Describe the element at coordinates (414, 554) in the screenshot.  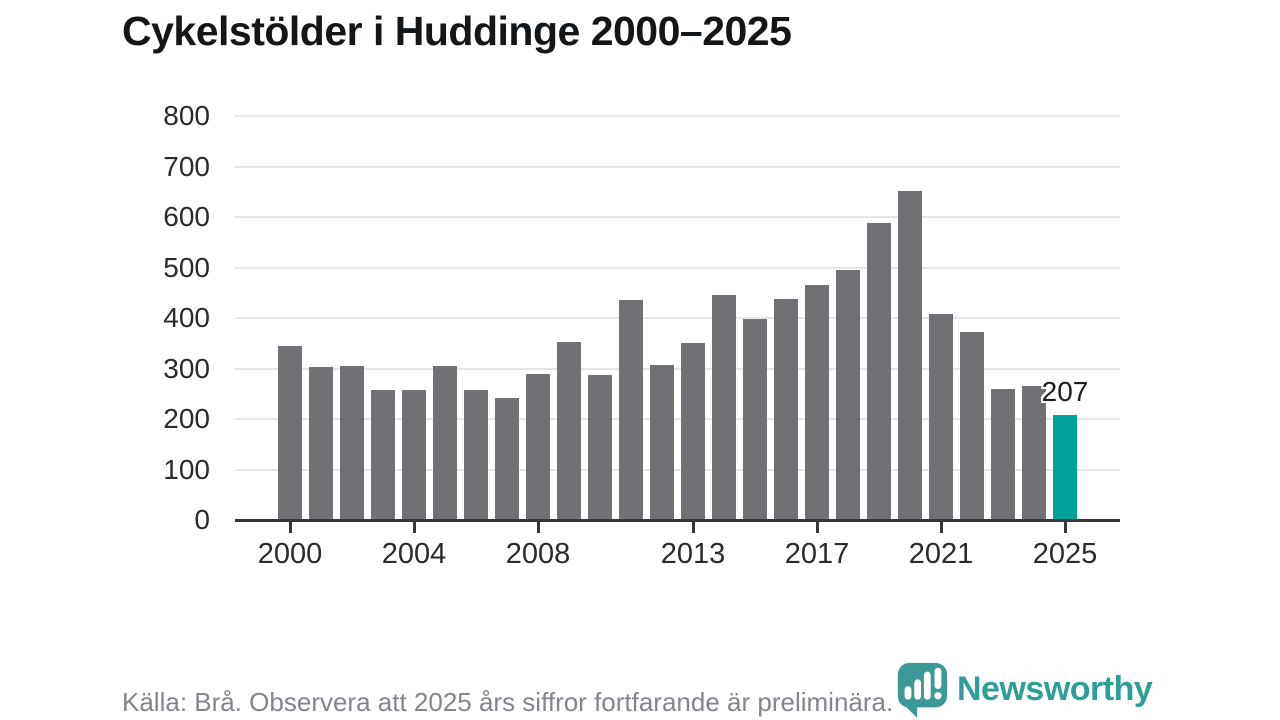
I see `x-axis-tick-label: 2004` at that location.